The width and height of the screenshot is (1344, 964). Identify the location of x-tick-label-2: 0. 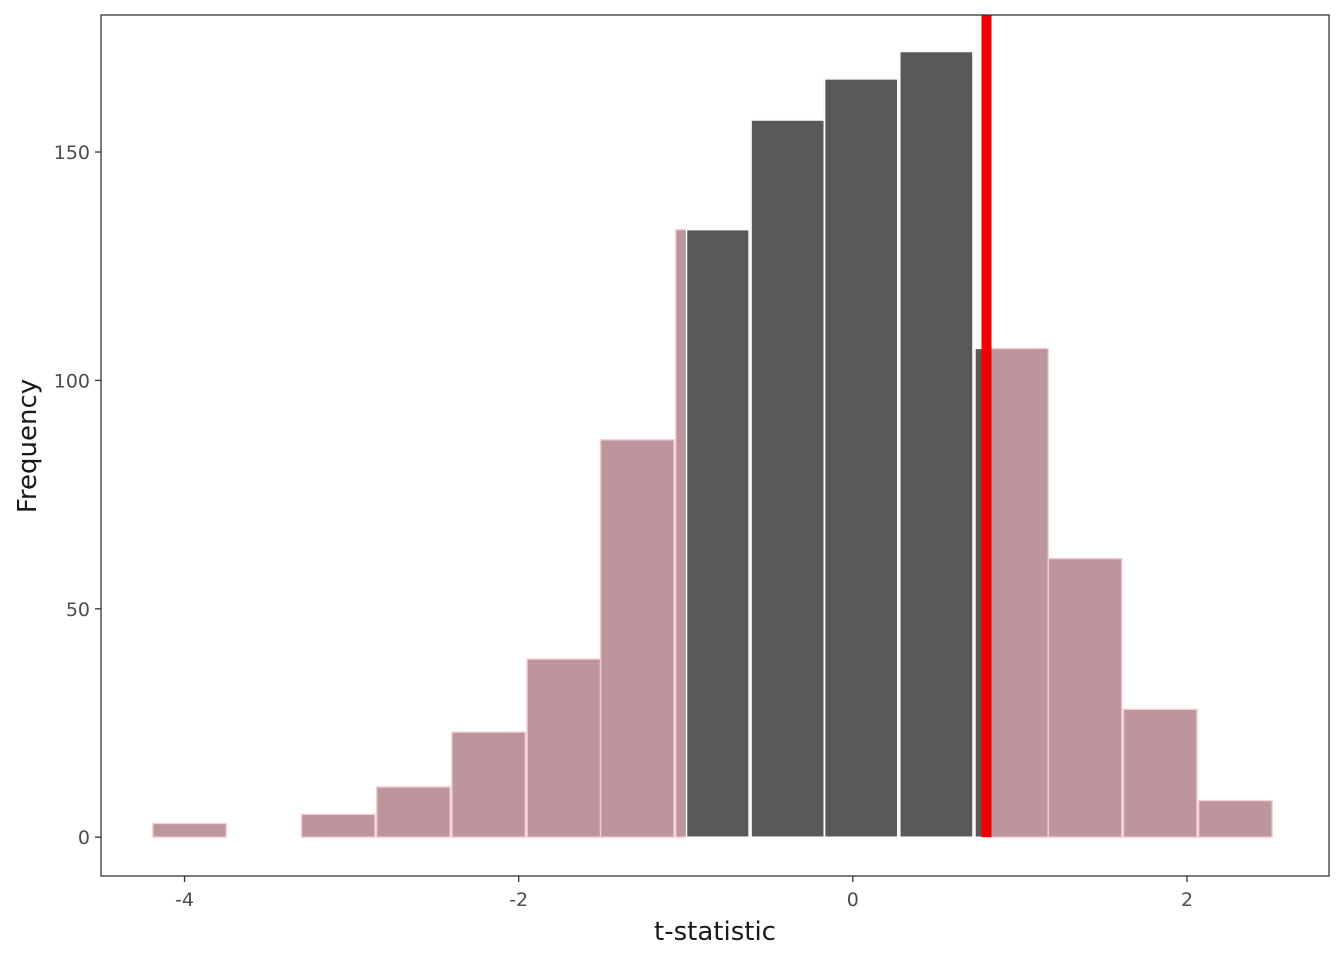
(853, 900).